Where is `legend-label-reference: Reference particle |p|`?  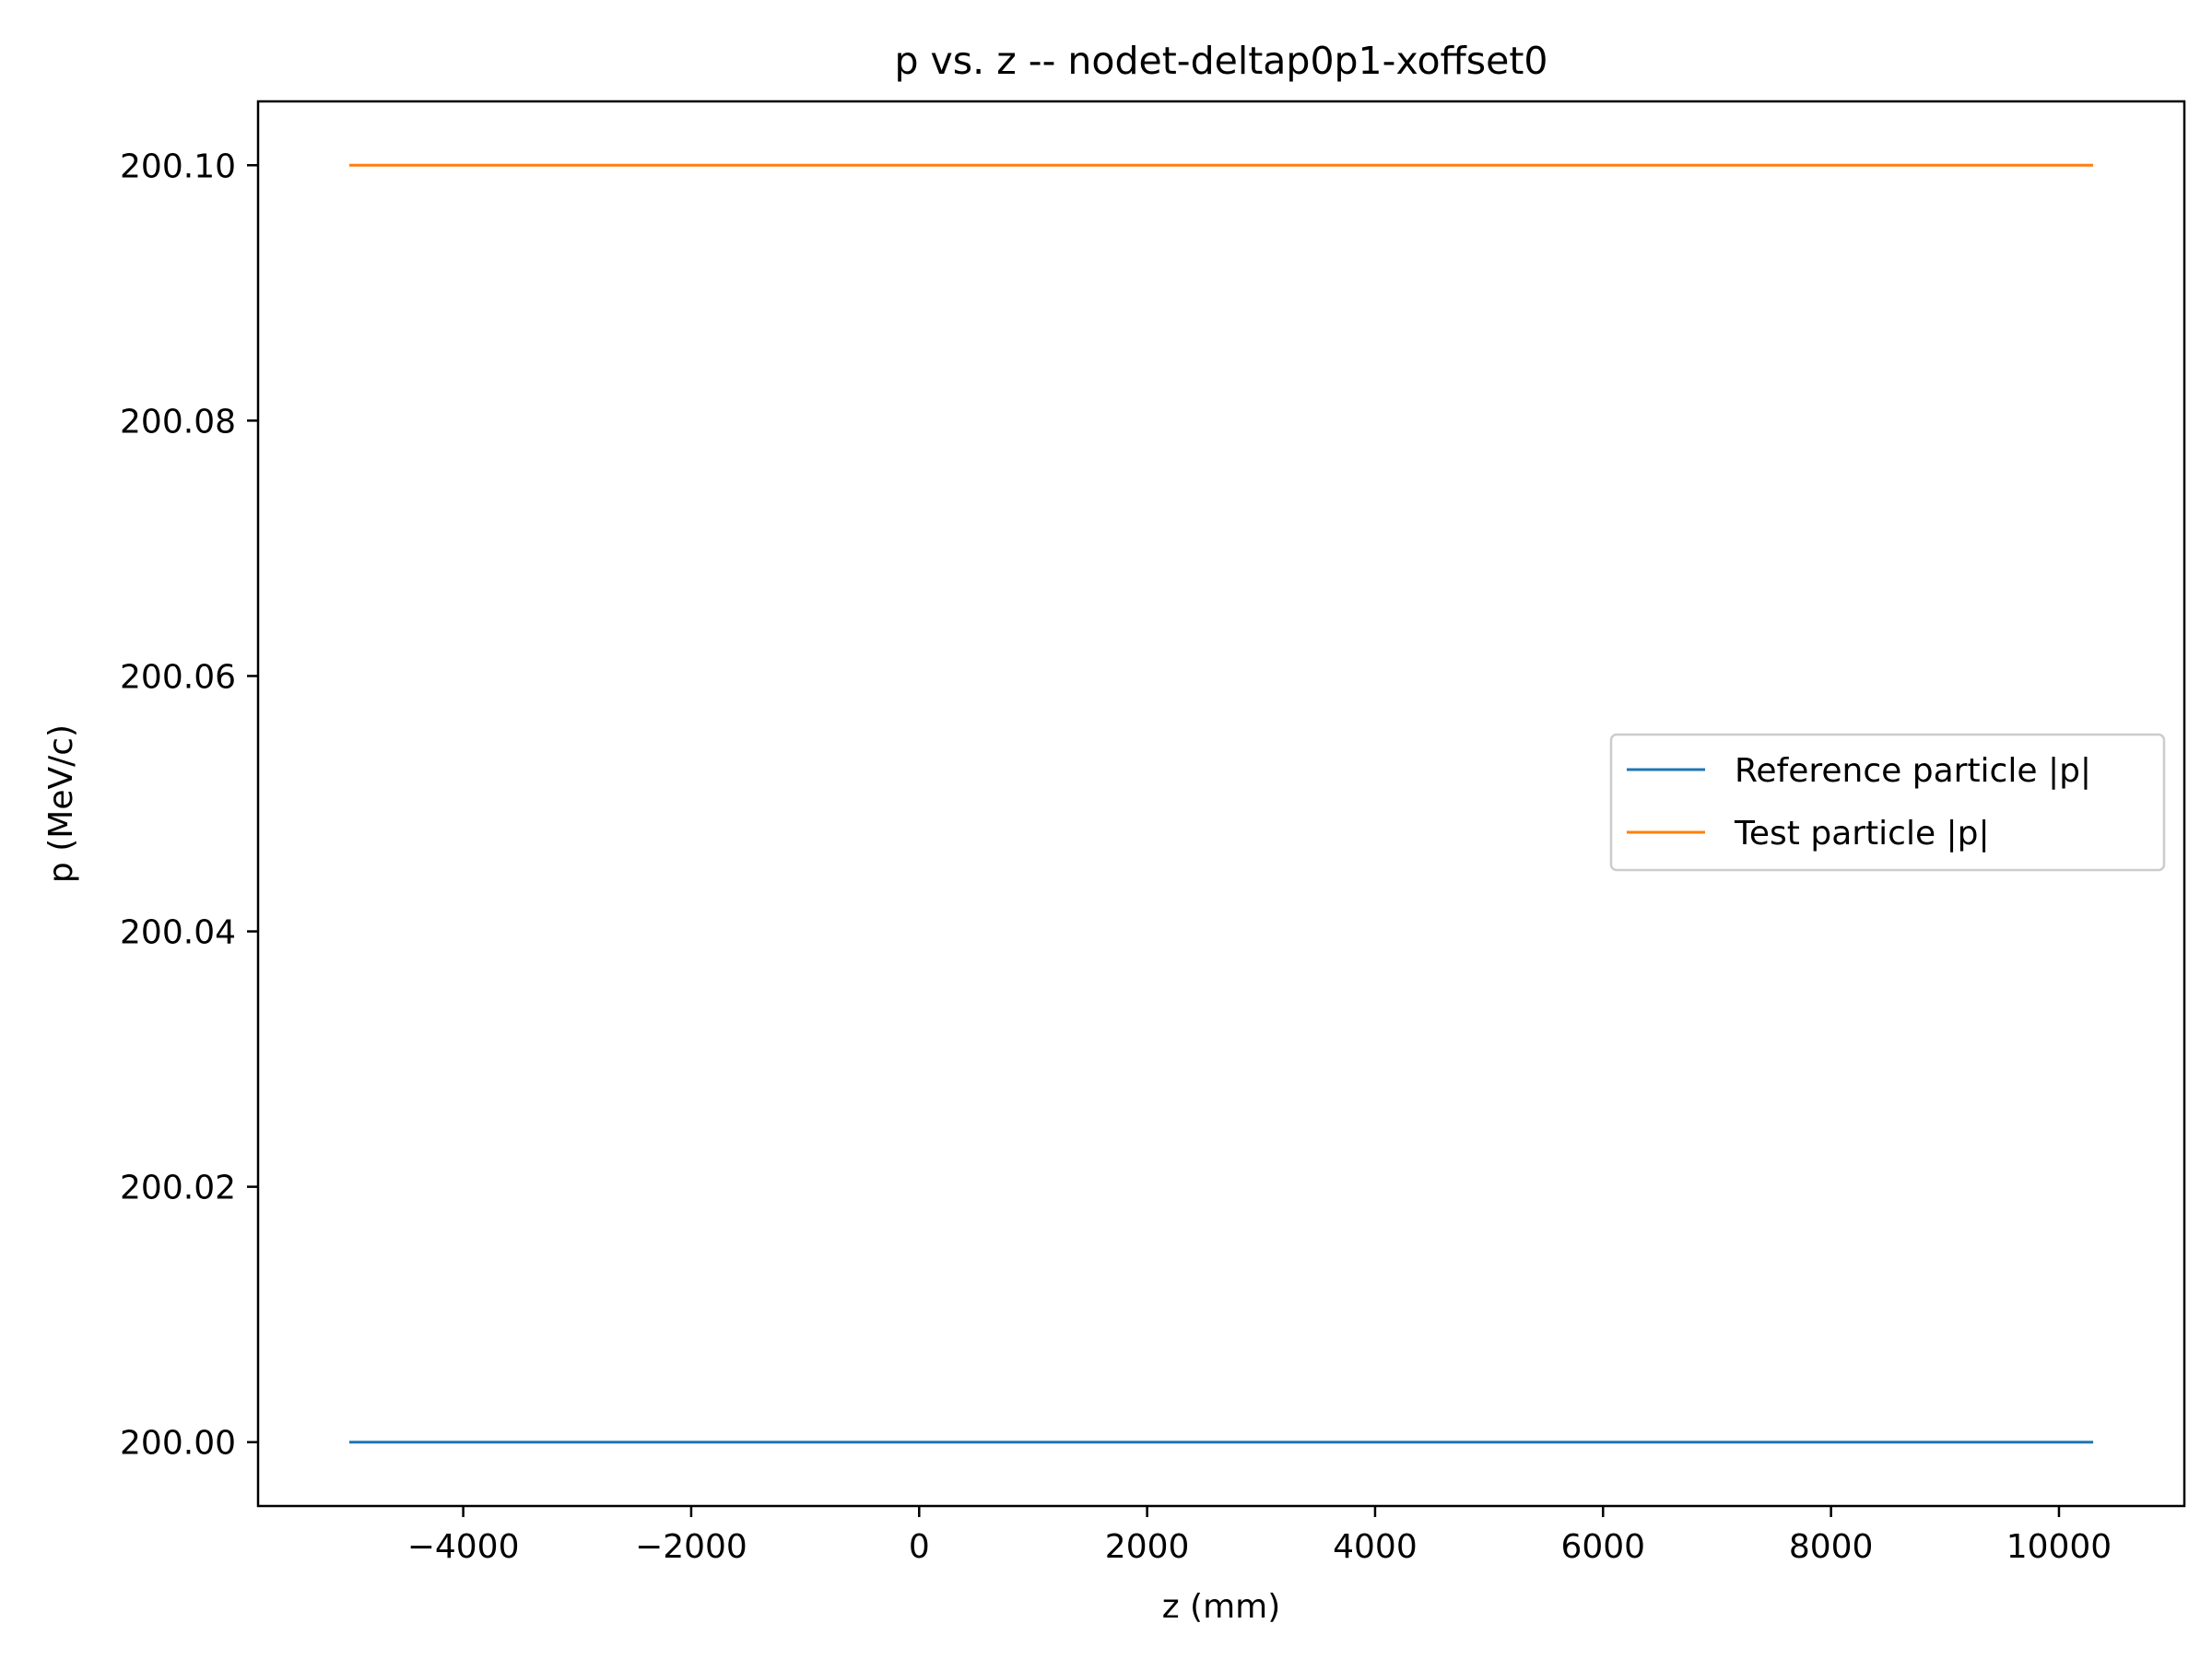
legend-label-reference: Reference particle |p| is located at coordinates (1913, 771).